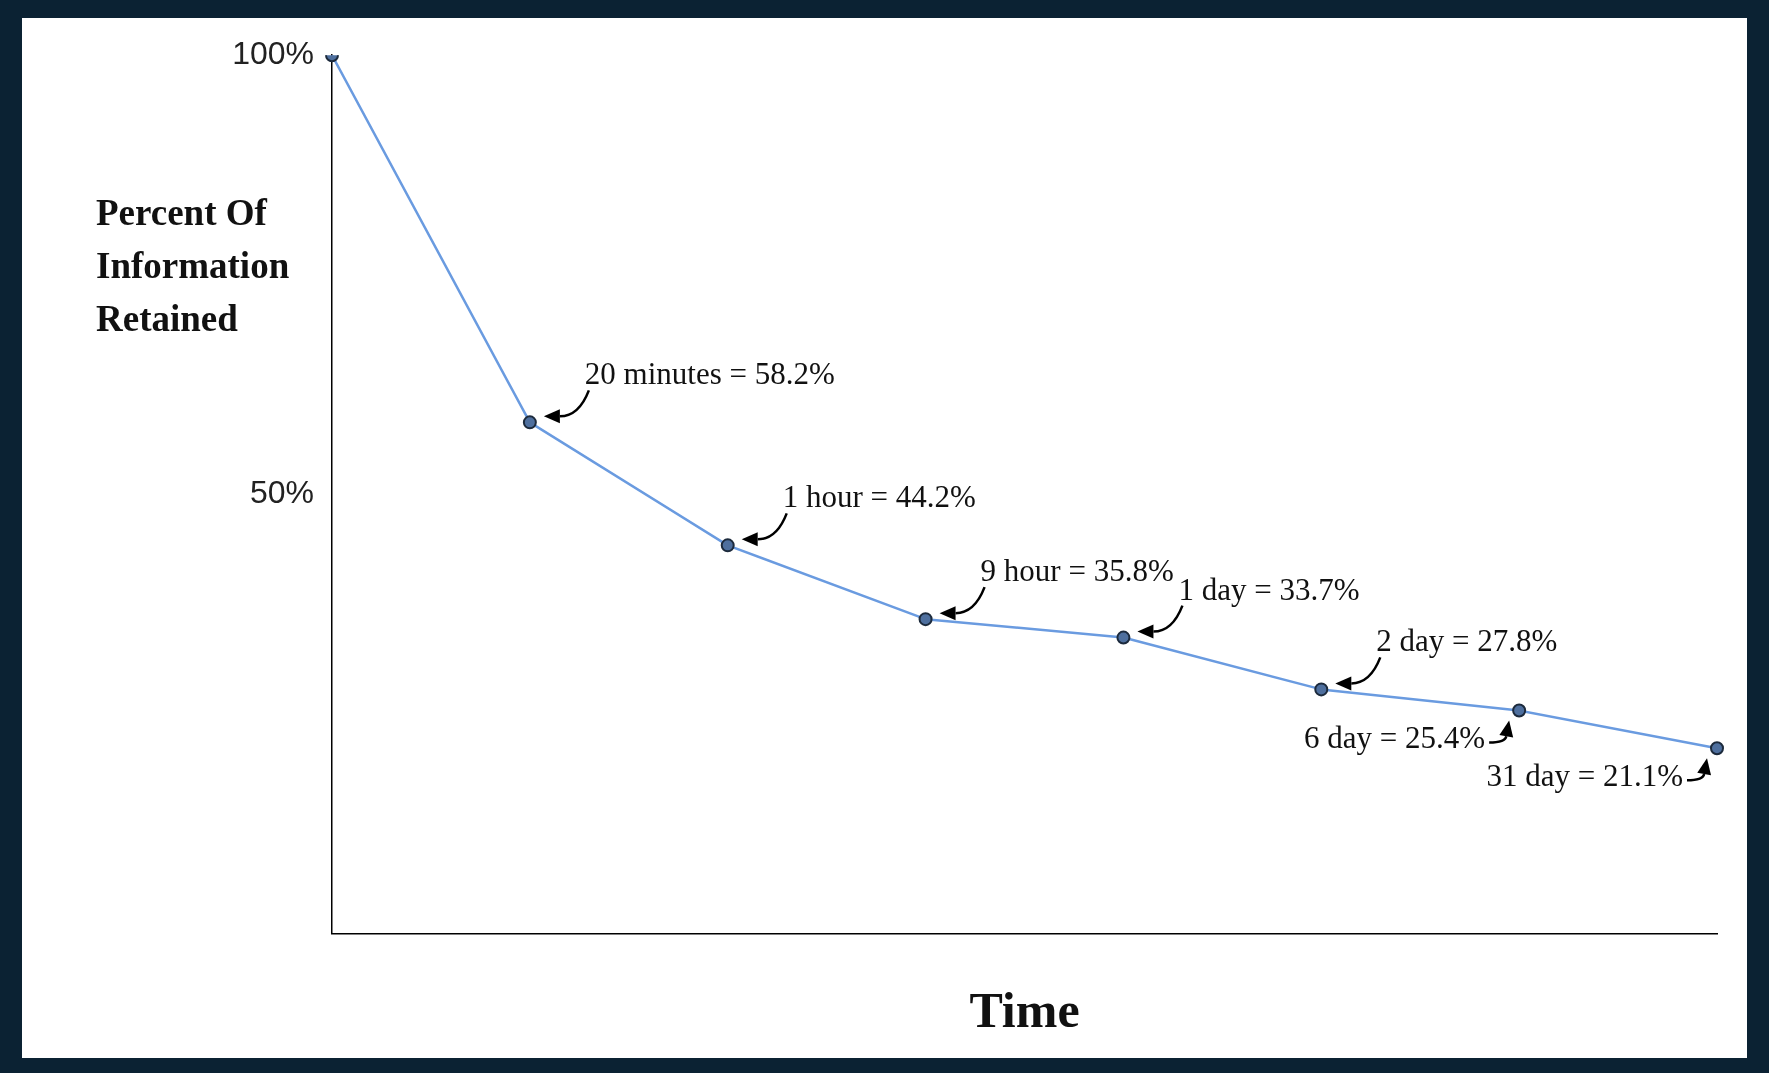  Describe the element at coordinates (281, 492) in the screenshot. I see `y-tick-label: 50%` at that location.